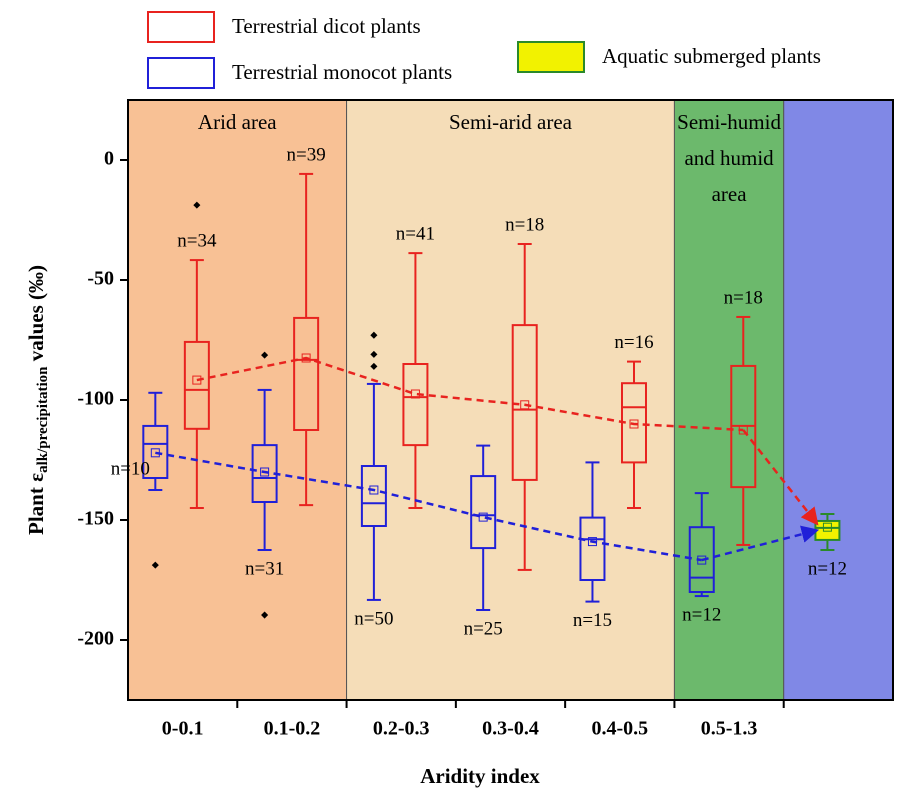 This screenshot has height=798, width=906. What do you see at coordinates (100, 279) in the screenshot?
I see `y-tick-label: -50` at bounding box center [100, 279].